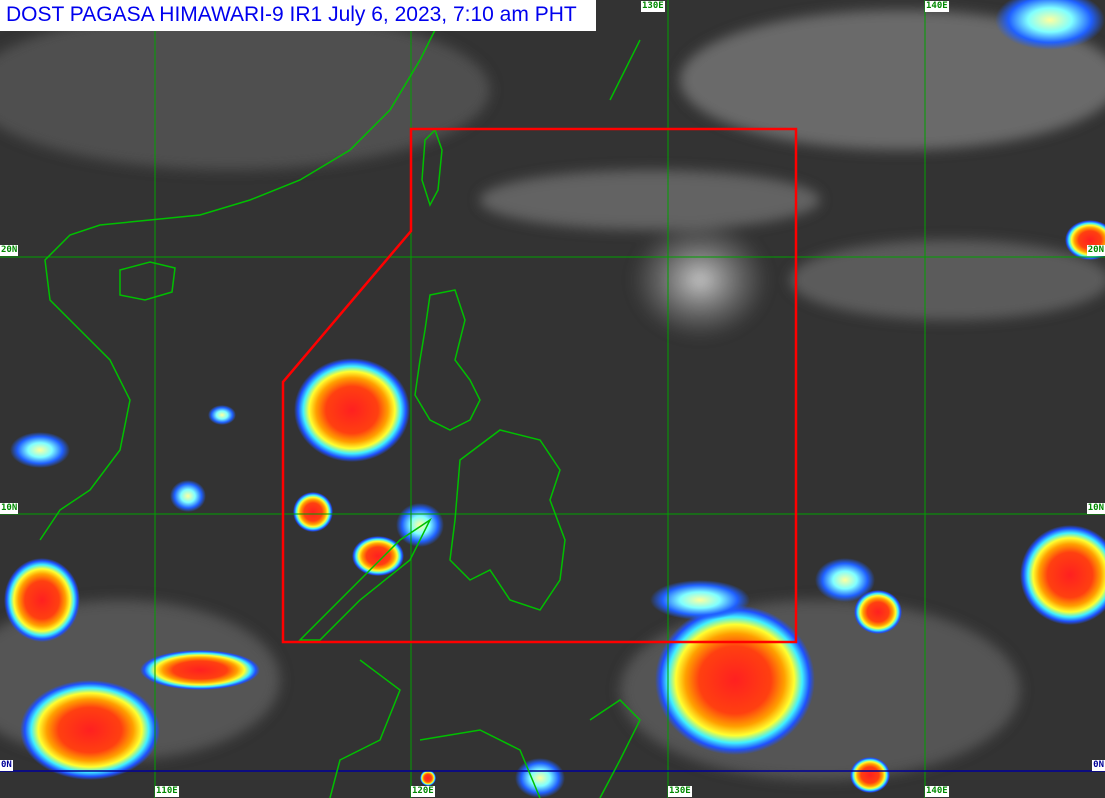 This screenshot has width=1105, height=798. Describe the element at coordinates (423, 791) in the screenshot. I see `longitude-label-120e: 120E` at that location.